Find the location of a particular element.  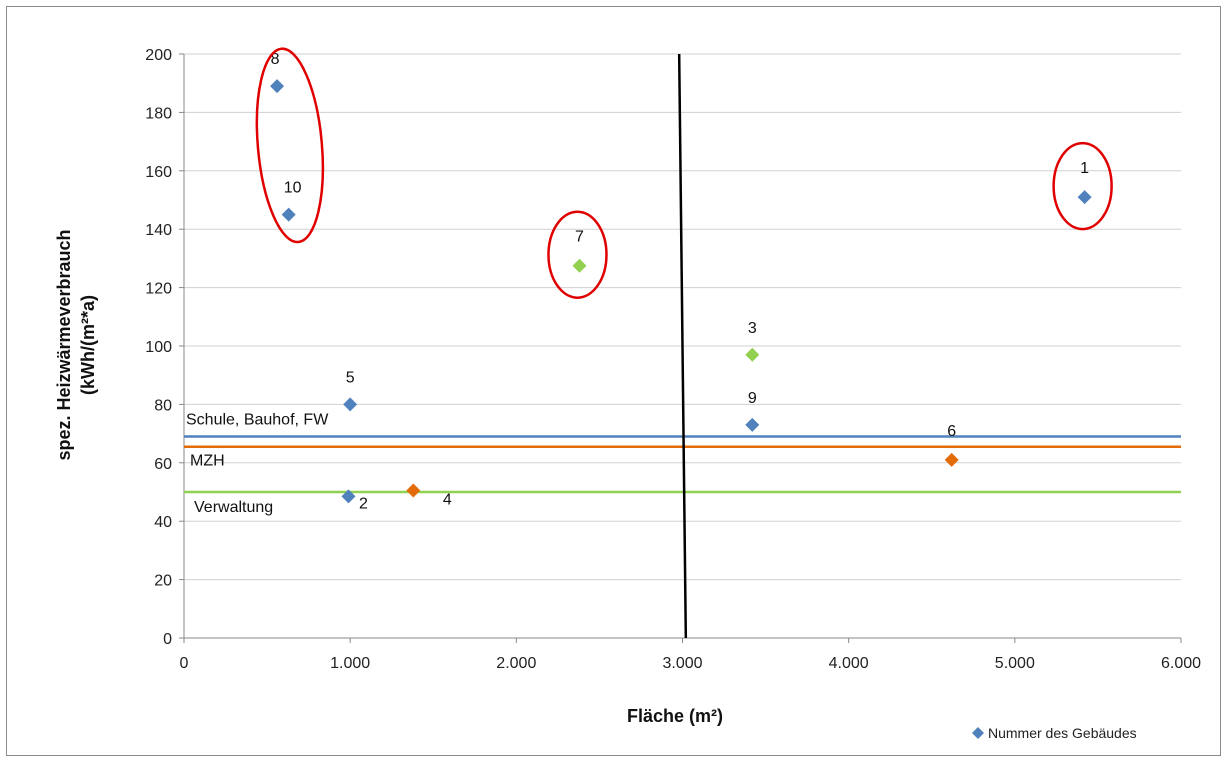

y-tick-label: 160 is located at coordinates (158, 172).